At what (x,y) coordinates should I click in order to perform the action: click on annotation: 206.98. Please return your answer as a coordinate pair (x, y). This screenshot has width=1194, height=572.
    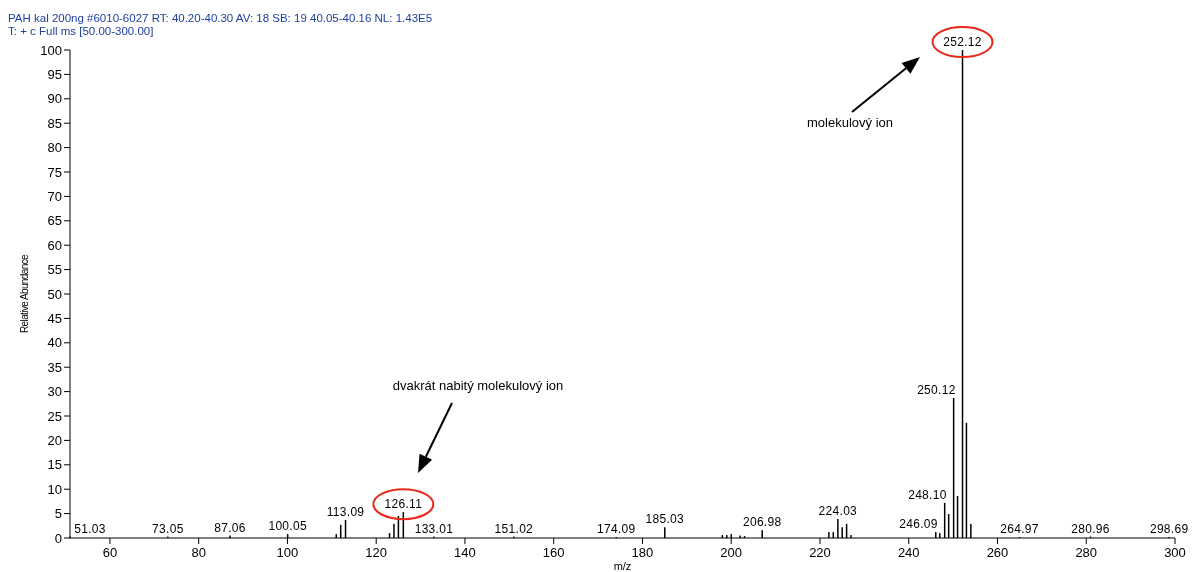
    Looking at the image, I should click on (762, 522).